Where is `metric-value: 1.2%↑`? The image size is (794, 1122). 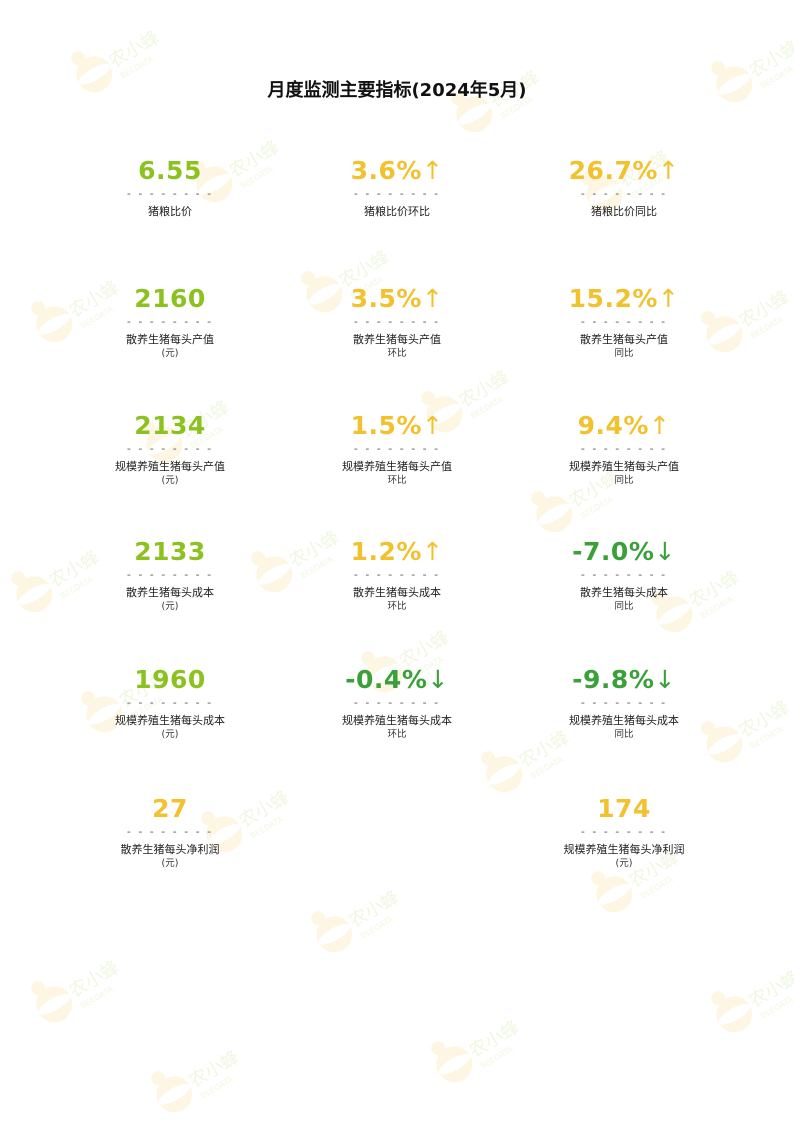 metric-value: 1.2%↑ is located at coordinates (397, 552).